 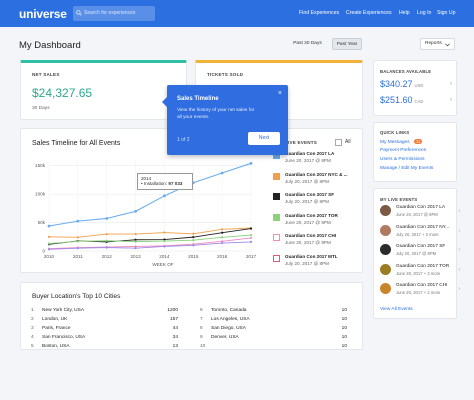 I want to click on close-icon: ×, so click(x=279, y=93).